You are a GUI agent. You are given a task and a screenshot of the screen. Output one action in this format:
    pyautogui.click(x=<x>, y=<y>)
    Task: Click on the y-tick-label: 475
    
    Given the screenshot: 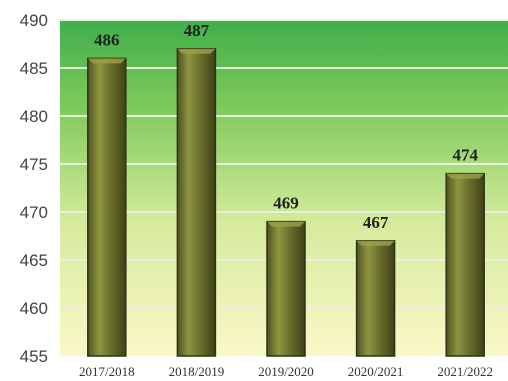 What is the action you would take?
    pyautogui.click(x=34, y=164)
    